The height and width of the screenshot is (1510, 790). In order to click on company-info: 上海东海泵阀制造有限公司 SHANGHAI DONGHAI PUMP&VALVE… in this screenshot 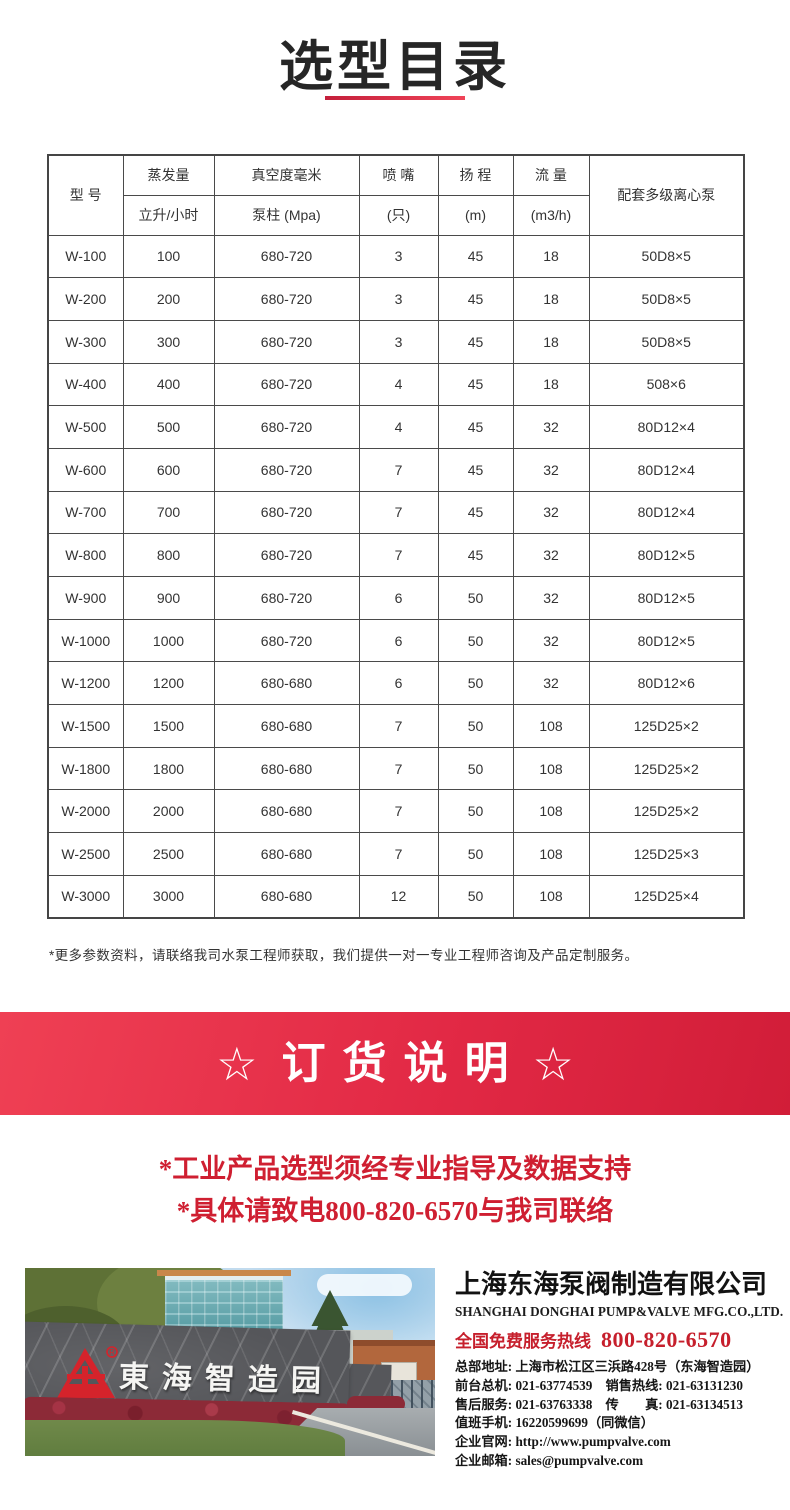, I will do `click(619, 1367)`.